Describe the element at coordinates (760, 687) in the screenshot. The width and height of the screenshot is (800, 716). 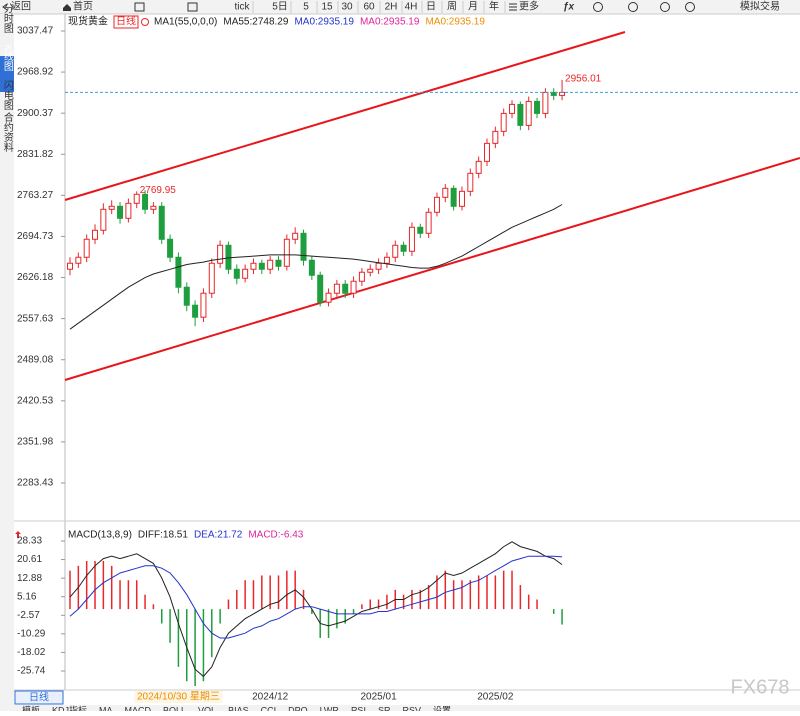
I see `watermark: FX678` at that location.